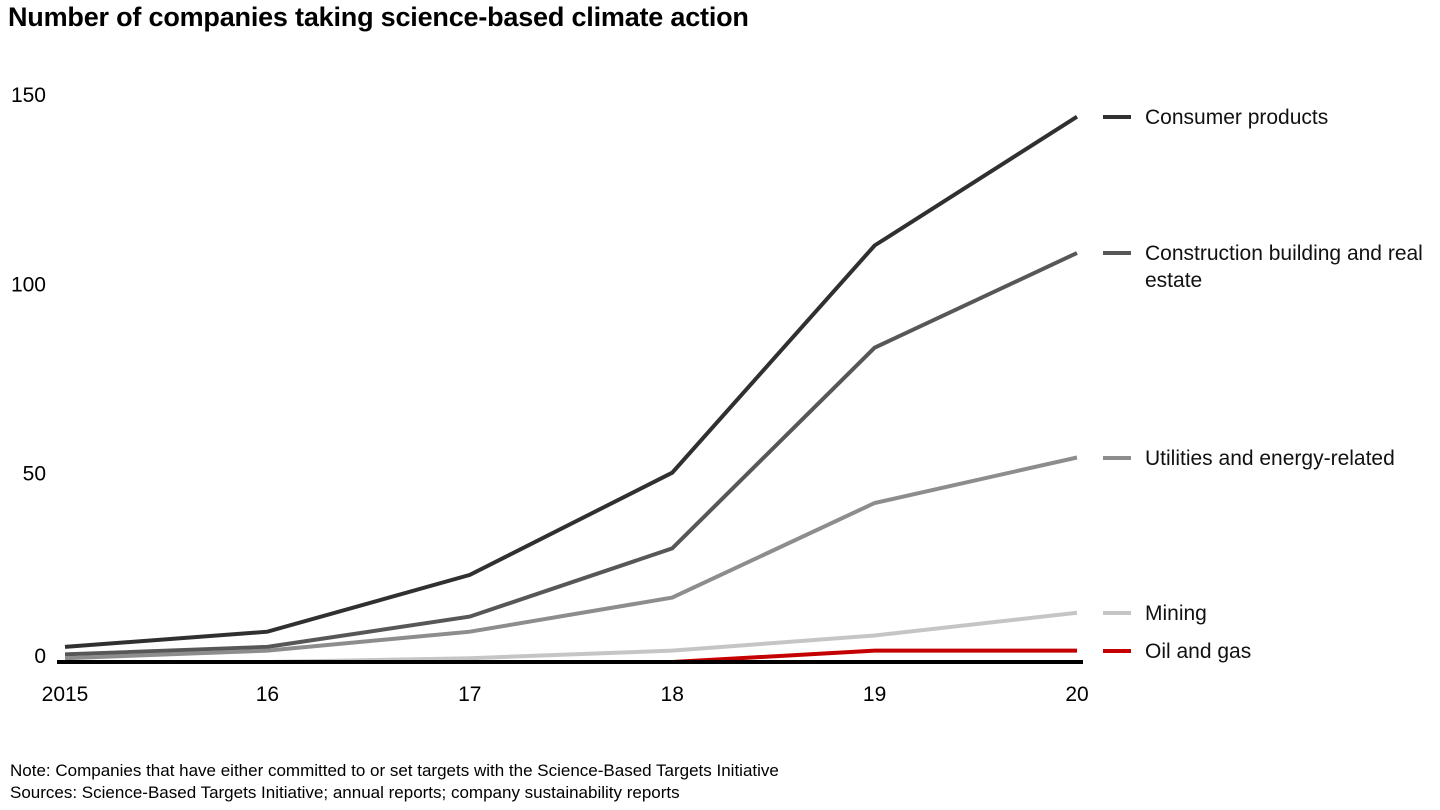  What do you see at coordinates (267, 694) in the screenshot?
I see `x-tick-label-16: 16` at bounding box center [267, 694].